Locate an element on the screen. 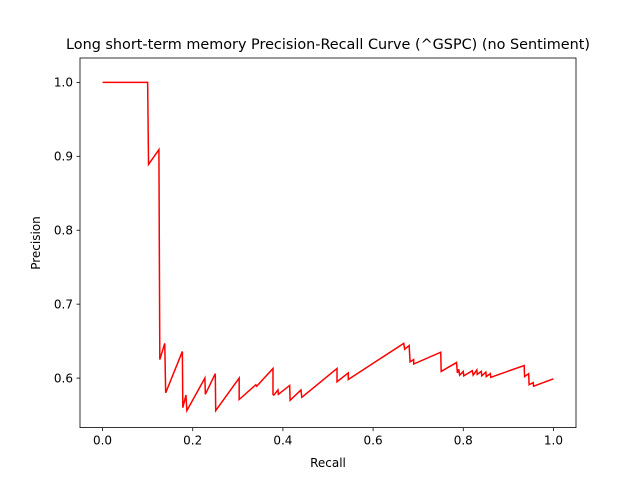 This screenshot has width=640, height=480. y-tick-label: 0.7 is located at coordinates (63, 304).